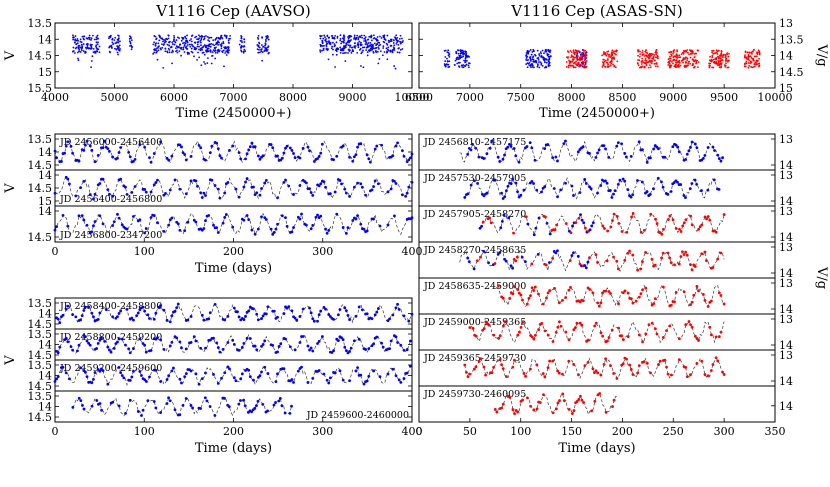  Describe the element at coordinates (474, 178) in the screenshot. I see `asassn-right-panel-label: JD 2457530-2457905` at that location.